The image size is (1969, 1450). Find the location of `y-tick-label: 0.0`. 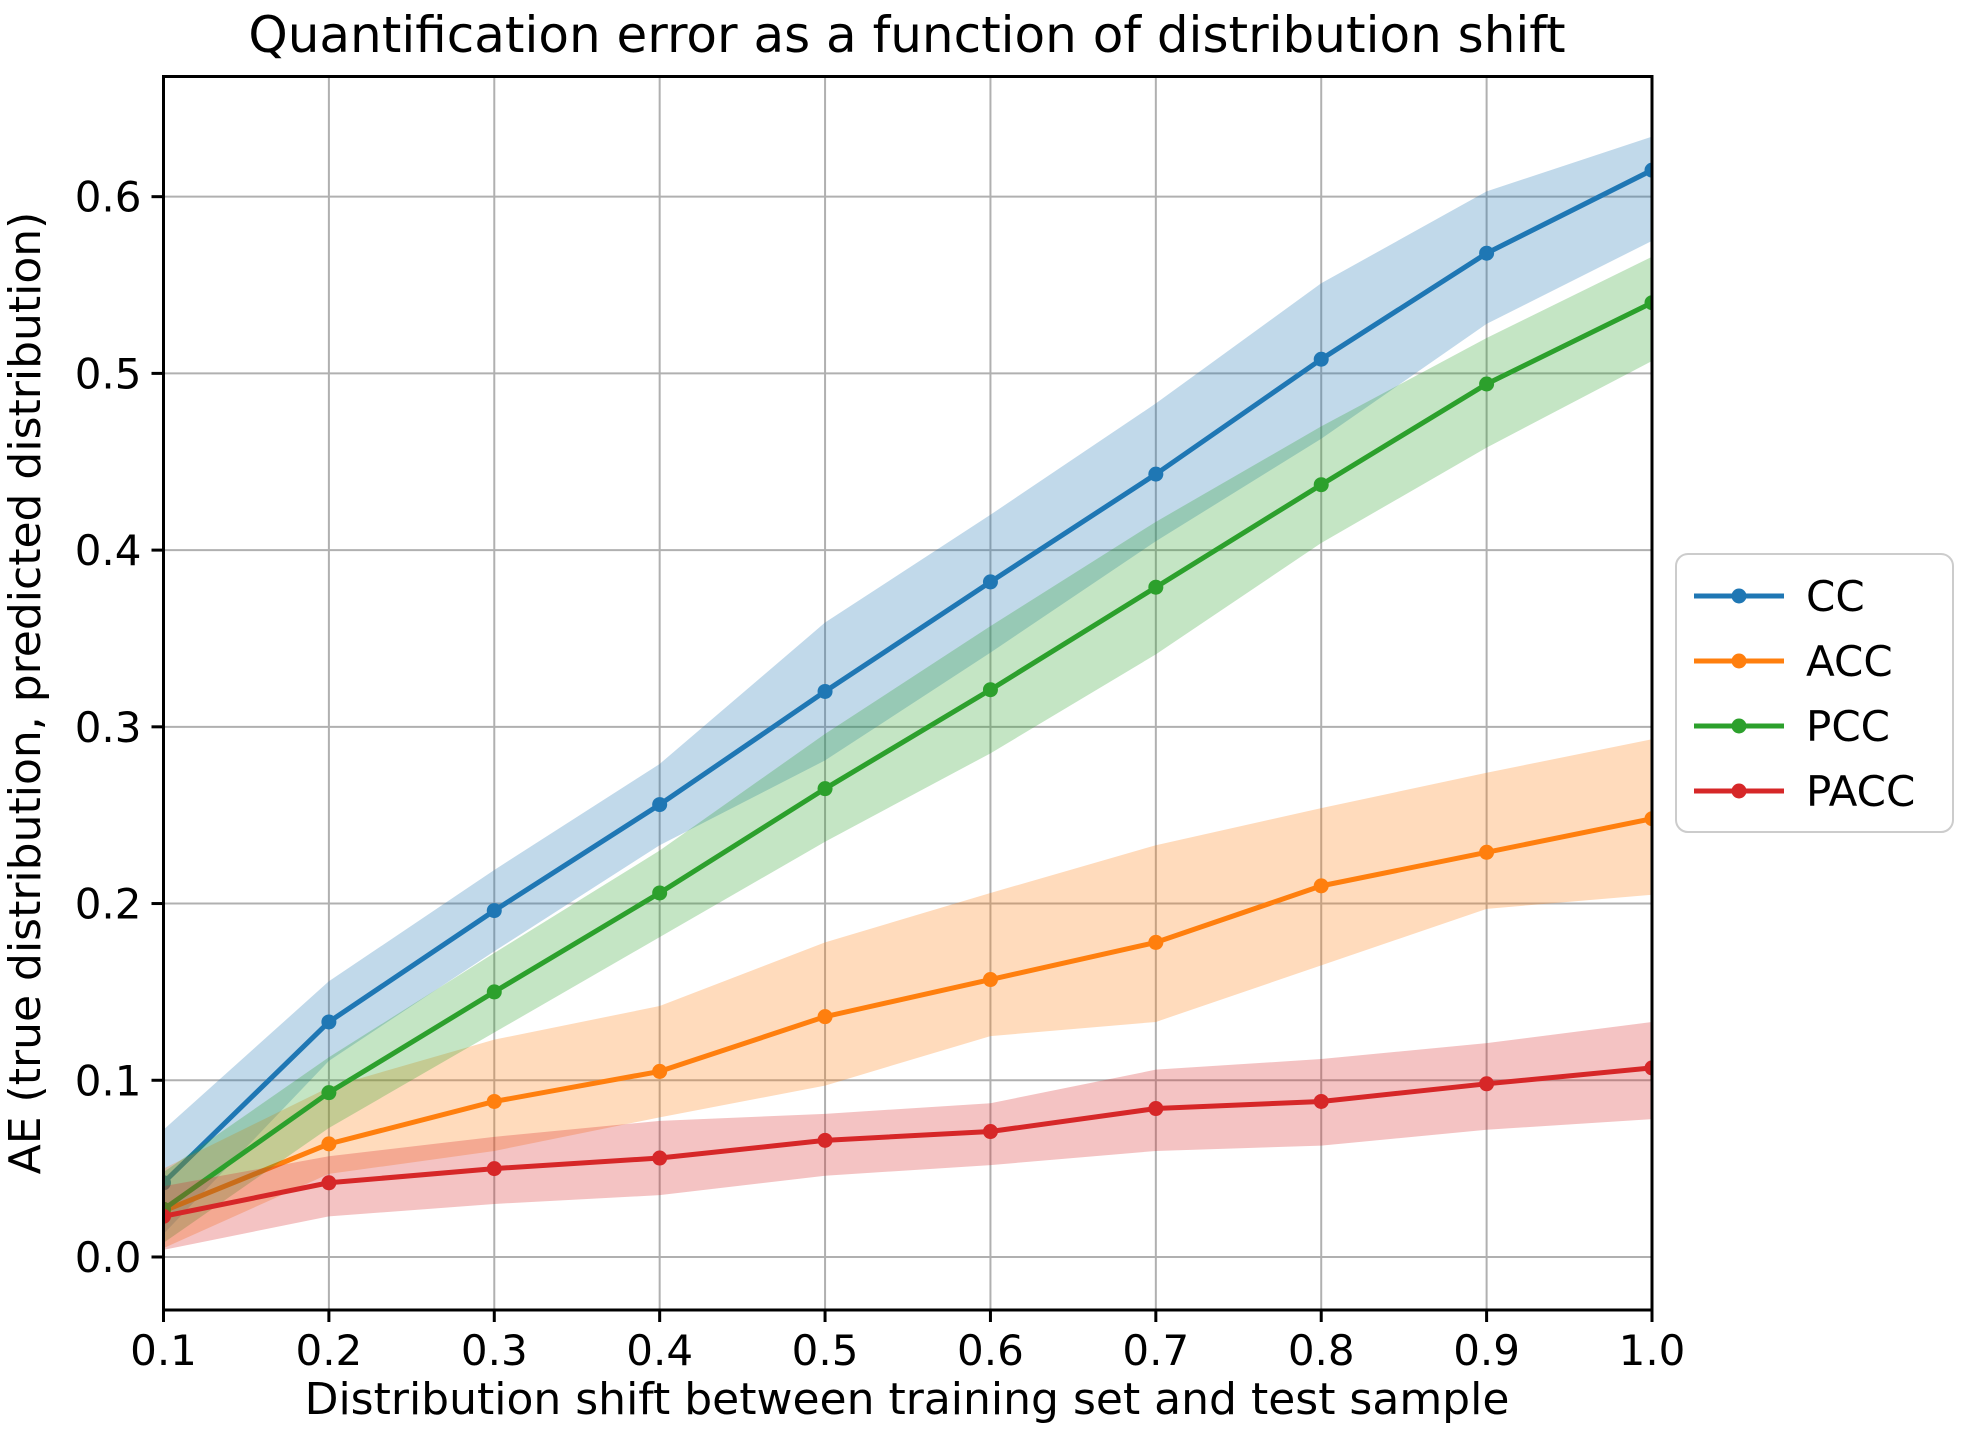

y-tick-label: 0.0 is located at coordinates (108, 1257).